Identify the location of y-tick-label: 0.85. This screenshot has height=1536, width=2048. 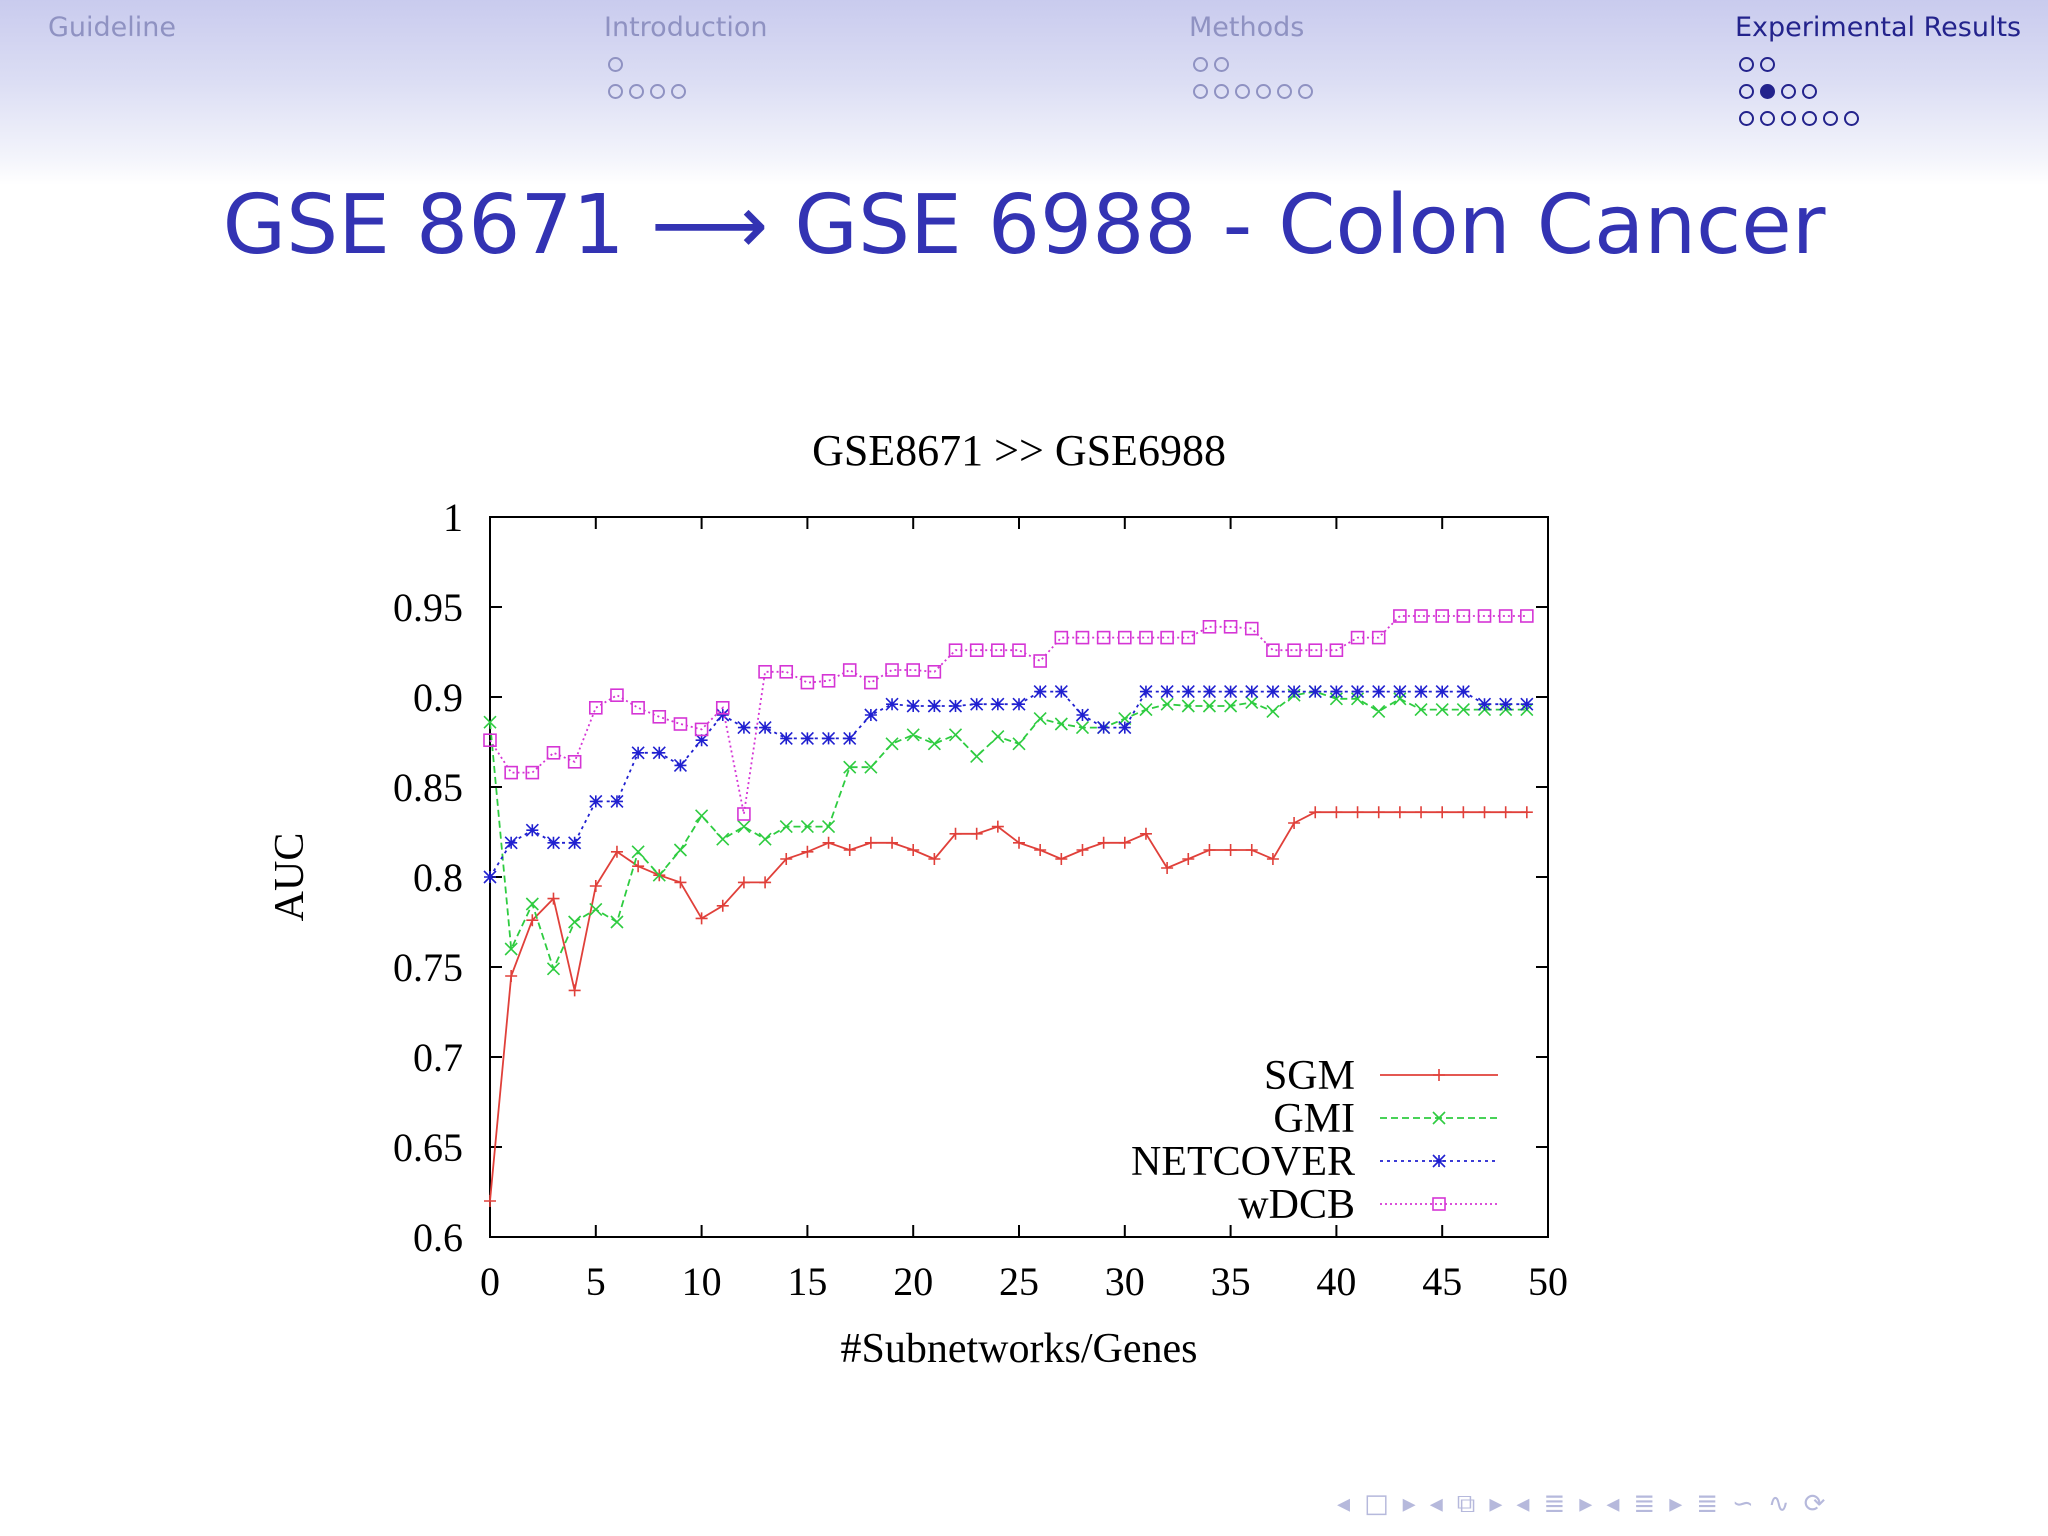
(428, 787).